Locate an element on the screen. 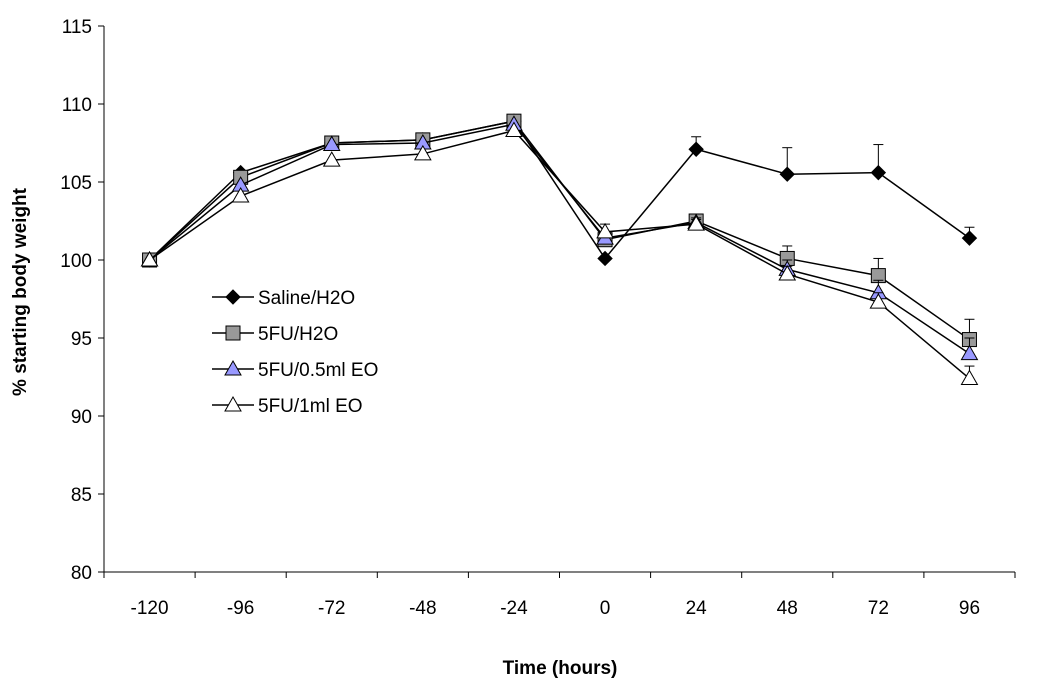  y-tick-label: 85 is located at coordinates (81, 495).